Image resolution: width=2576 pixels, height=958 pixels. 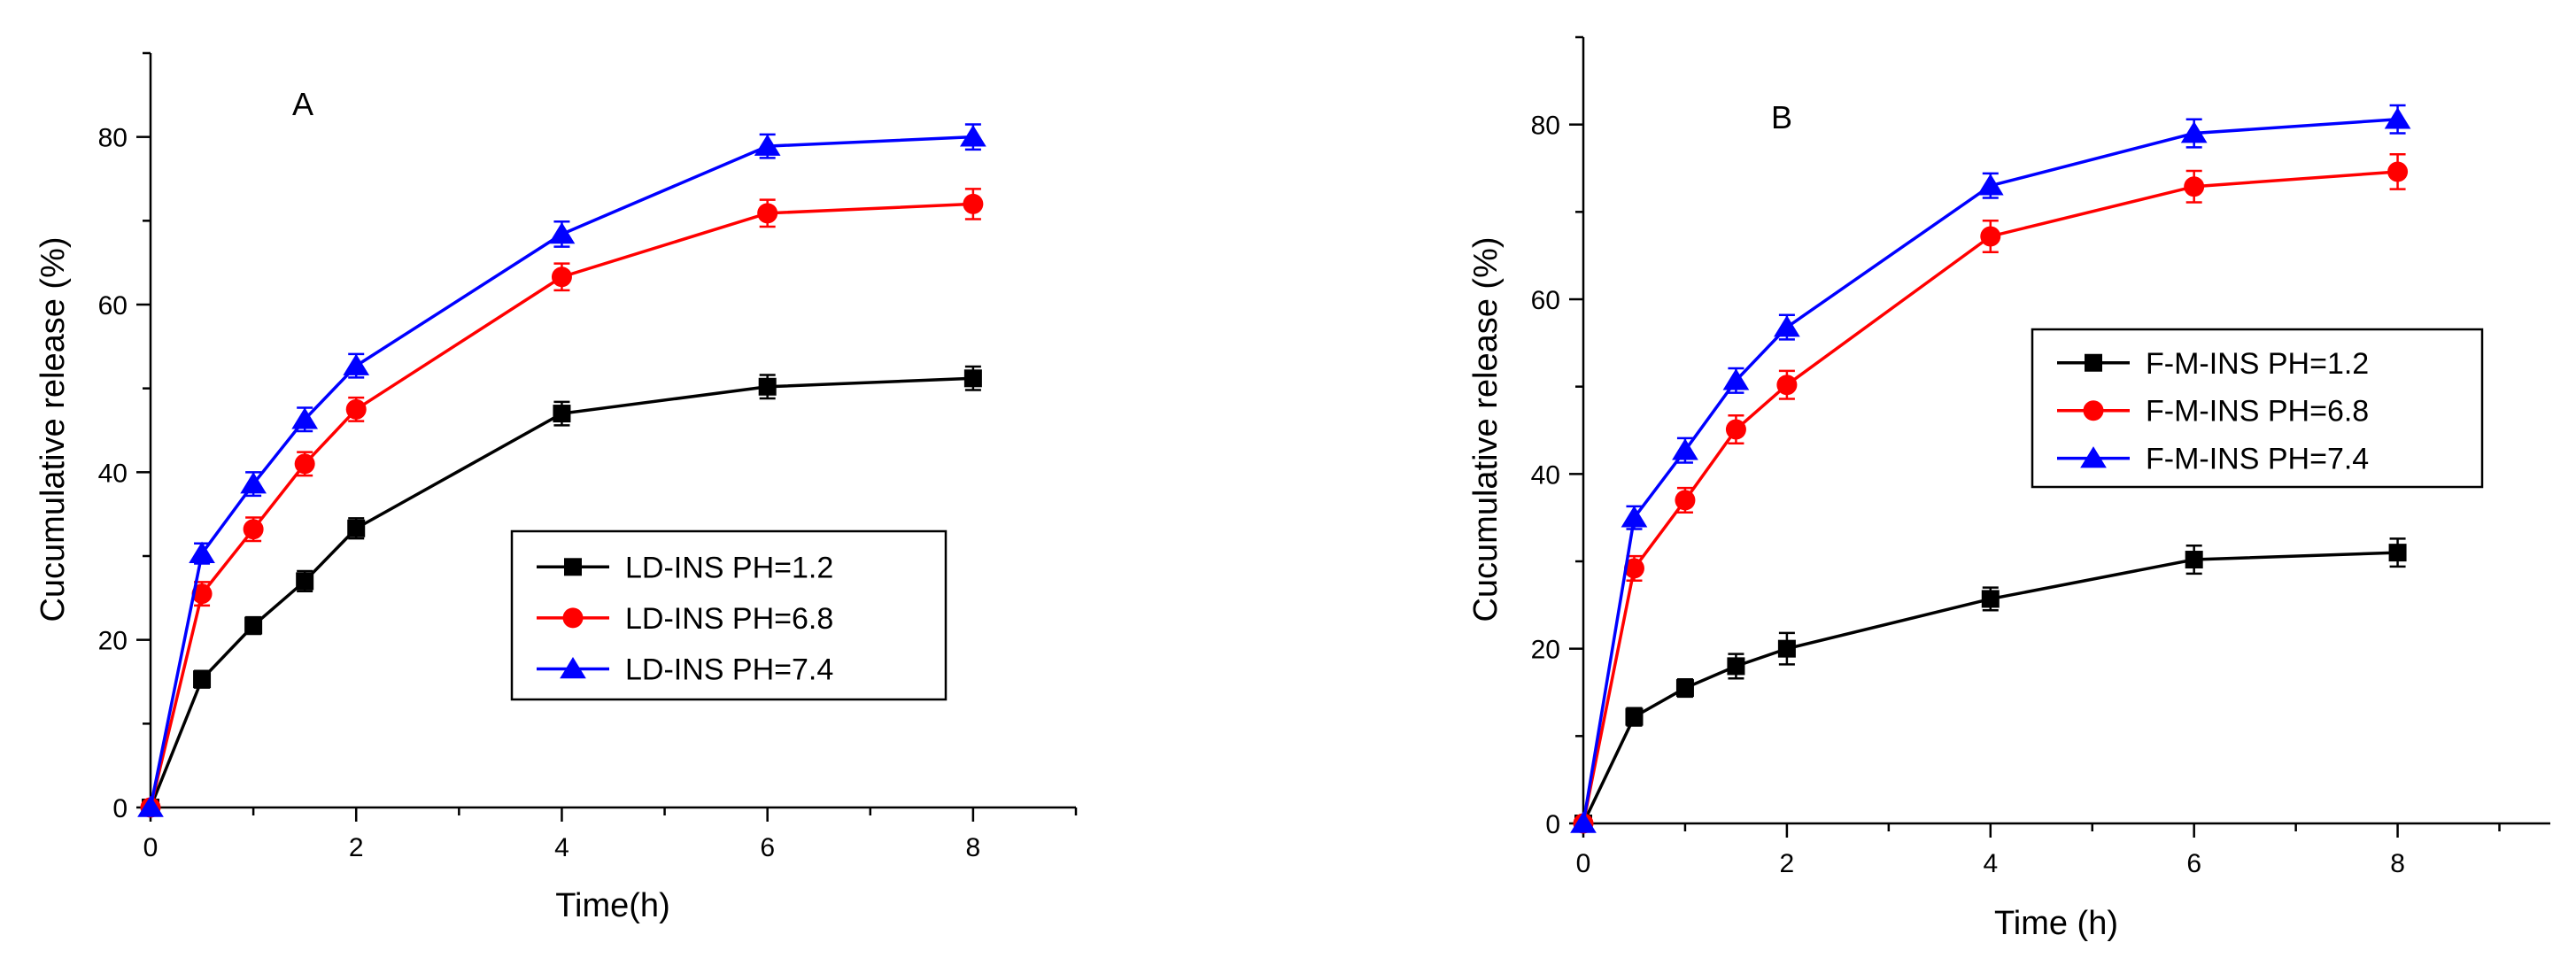 I want to click on x-axis-title: Time (h), so click(x=2056, y=923).